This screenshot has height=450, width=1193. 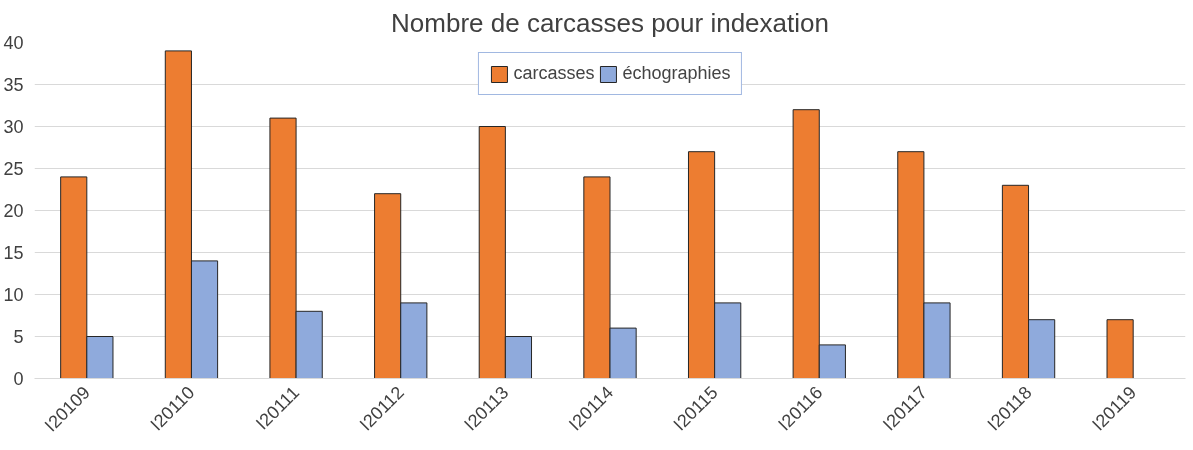 I want to click on bar, so click(x=1120, y=349).